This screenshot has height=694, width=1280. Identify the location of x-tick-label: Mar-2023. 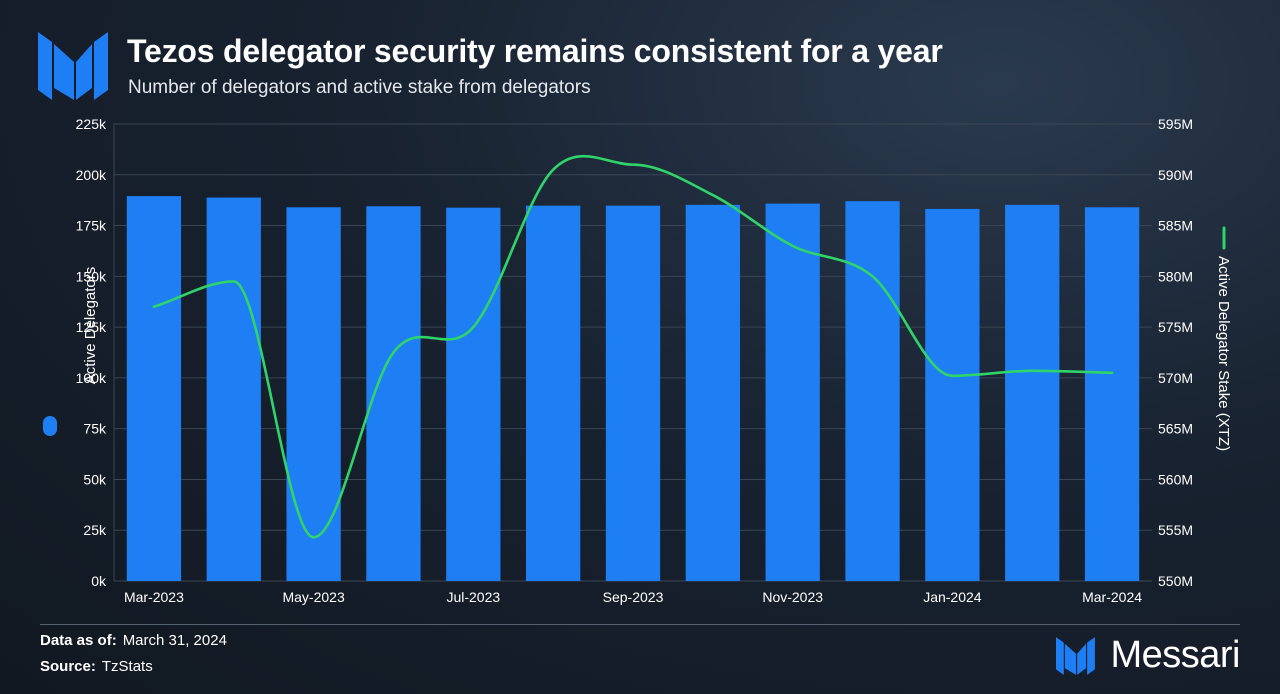
(154, 597).